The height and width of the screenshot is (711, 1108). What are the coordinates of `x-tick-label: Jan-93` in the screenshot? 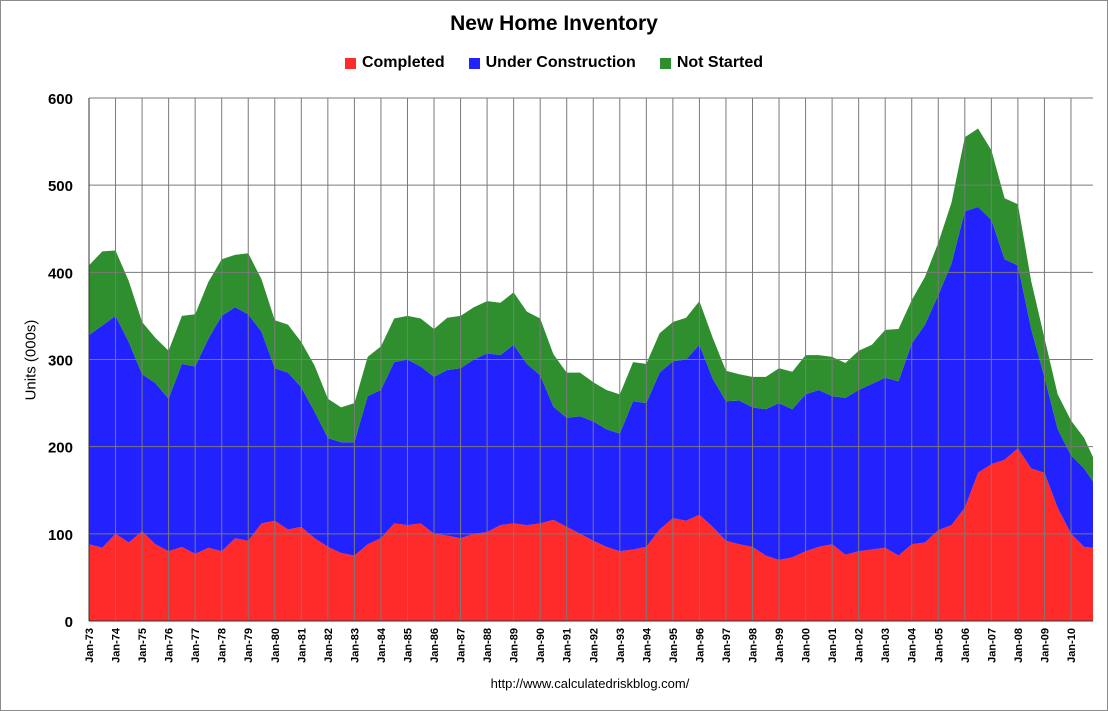 It's located at (621, 645).